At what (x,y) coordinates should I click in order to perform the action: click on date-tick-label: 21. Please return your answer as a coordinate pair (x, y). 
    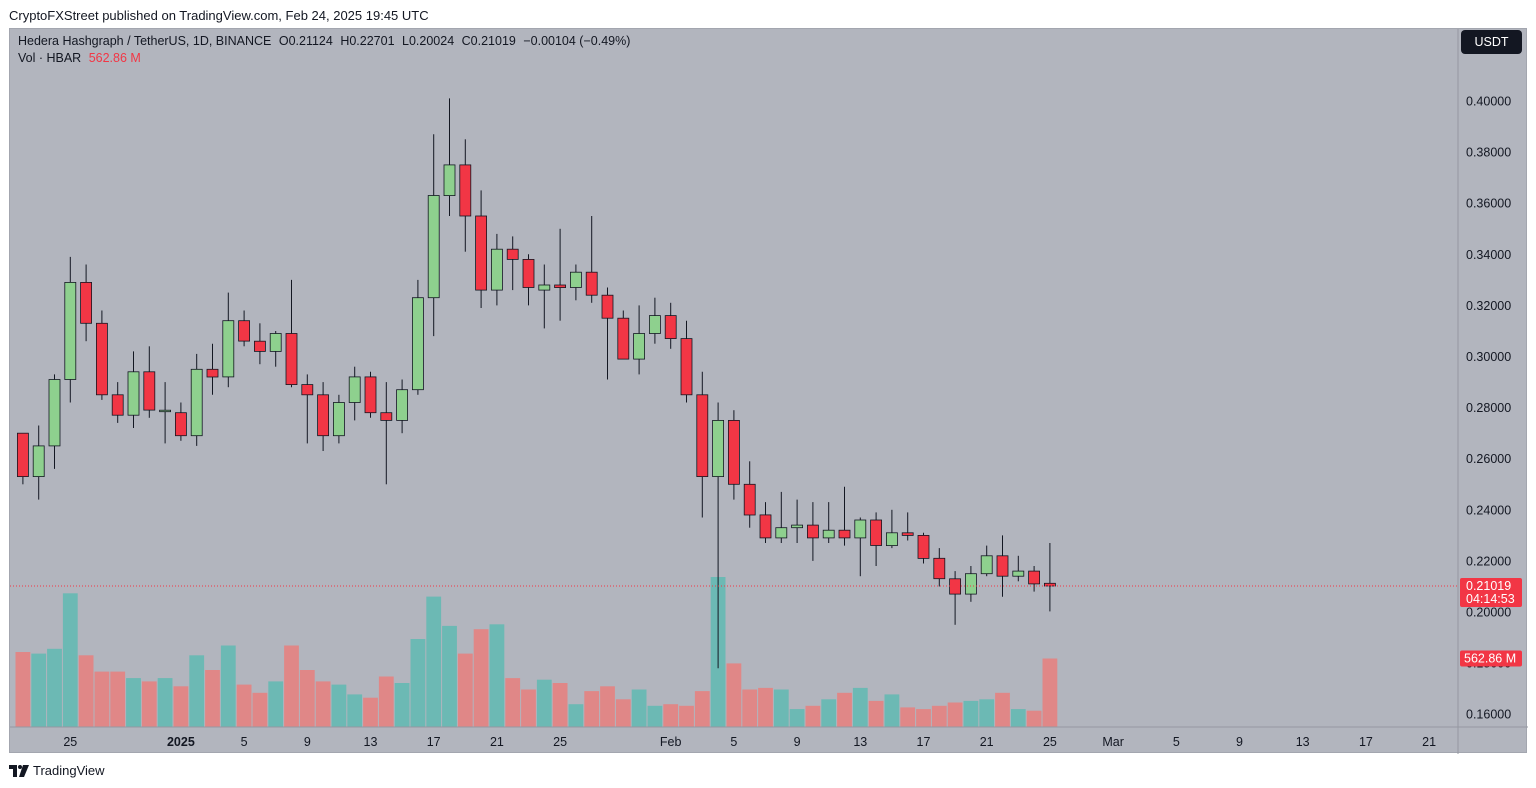
    Looking at the image, I should click on (497, 742).